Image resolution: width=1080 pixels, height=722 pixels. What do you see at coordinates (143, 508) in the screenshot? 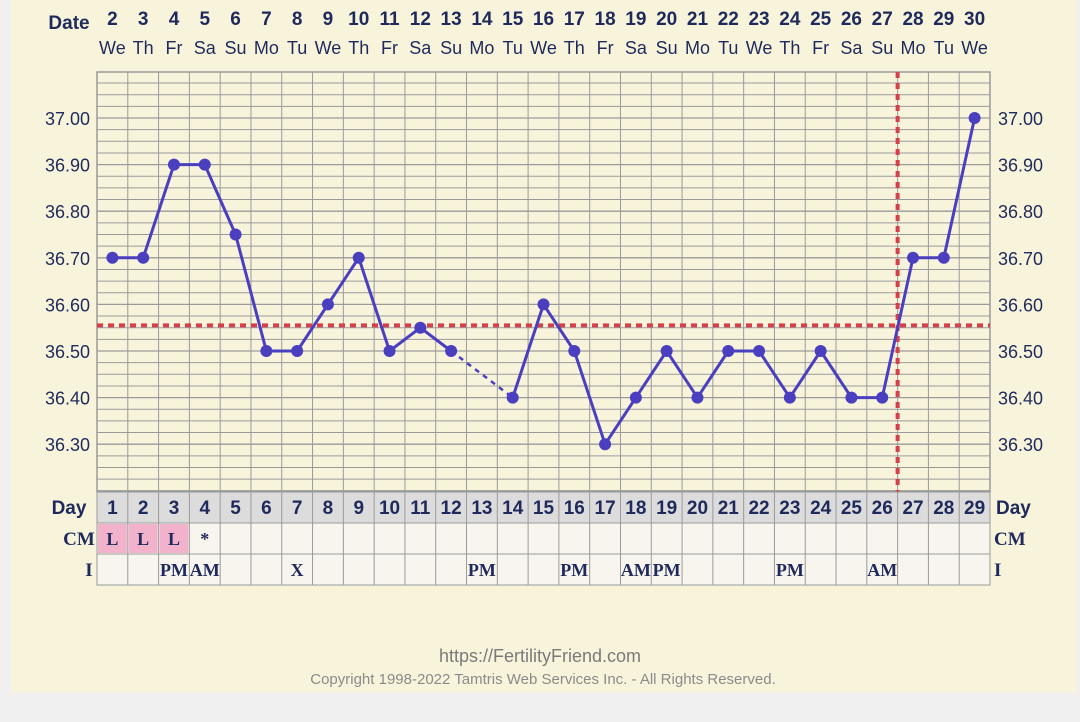
I see `day-number: 2` at bounding box center [143, 508].